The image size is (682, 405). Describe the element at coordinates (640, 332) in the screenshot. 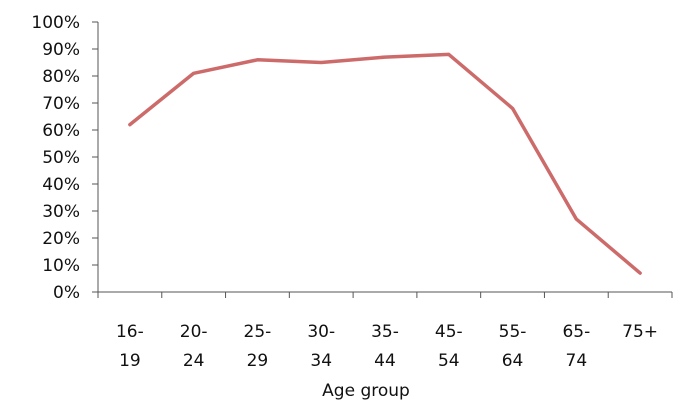

I see `x-tick-label: 75+` at that location.